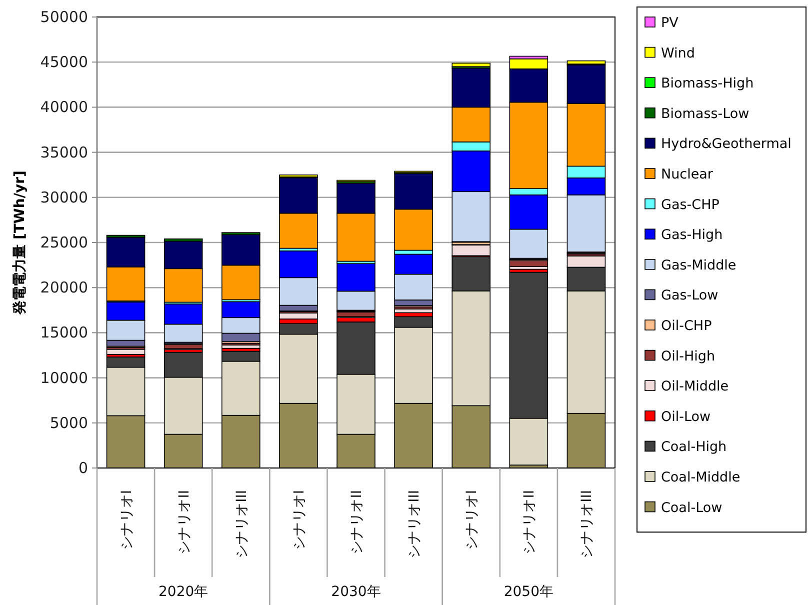  What do you see at coordinates (688, 356) in the screenshot?
I see `legend-label: Oil-High` at bounding box center [688, 356].